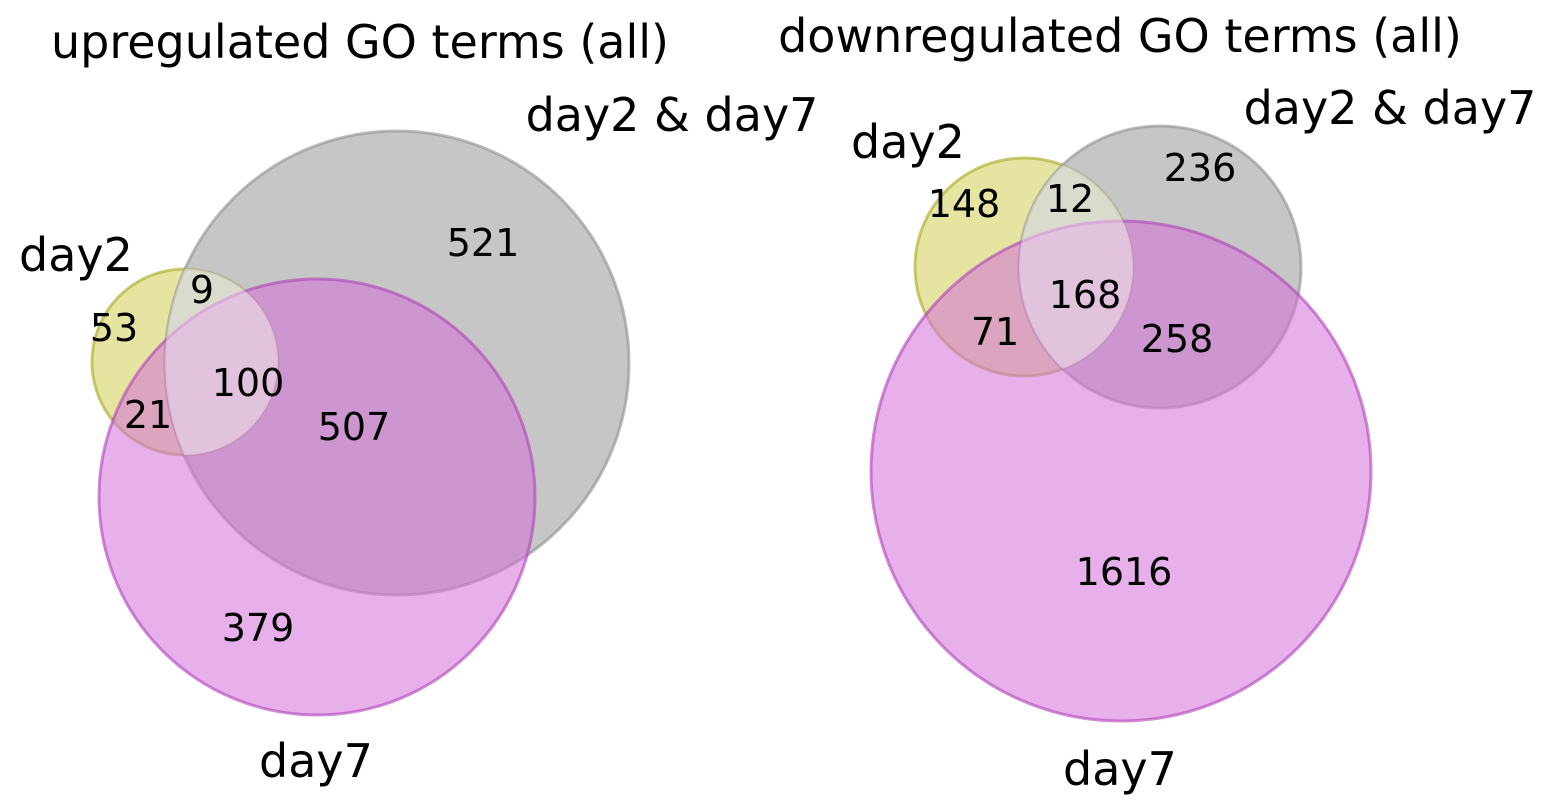  I want to click on set-label-day2-up: day2, so click(76, 255).